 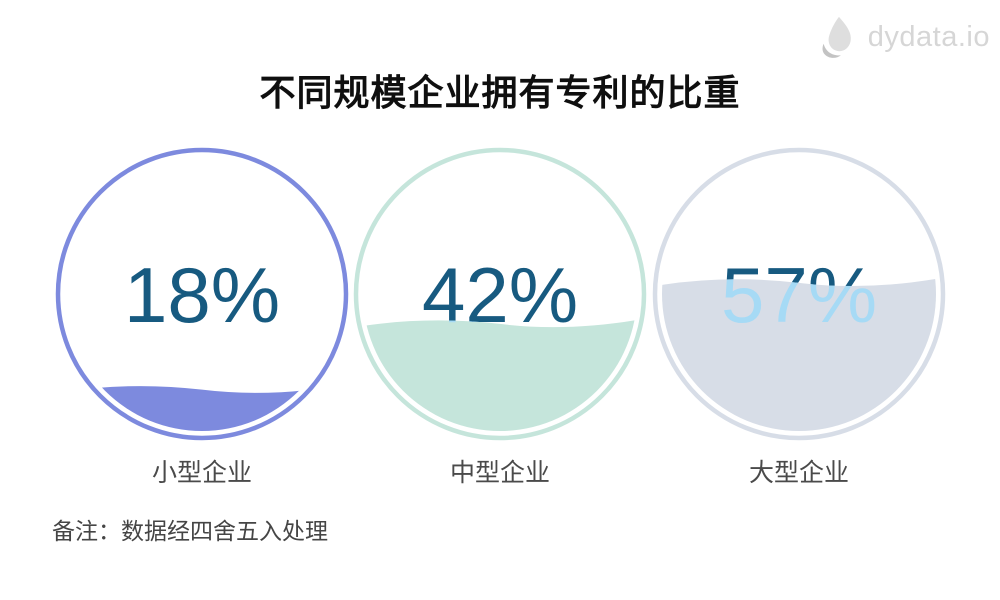 What do you see at coordinates (499, 473) in the screenshot?
I see `gauge-label-medium: 中型企业` at bounding box center [499, 473].